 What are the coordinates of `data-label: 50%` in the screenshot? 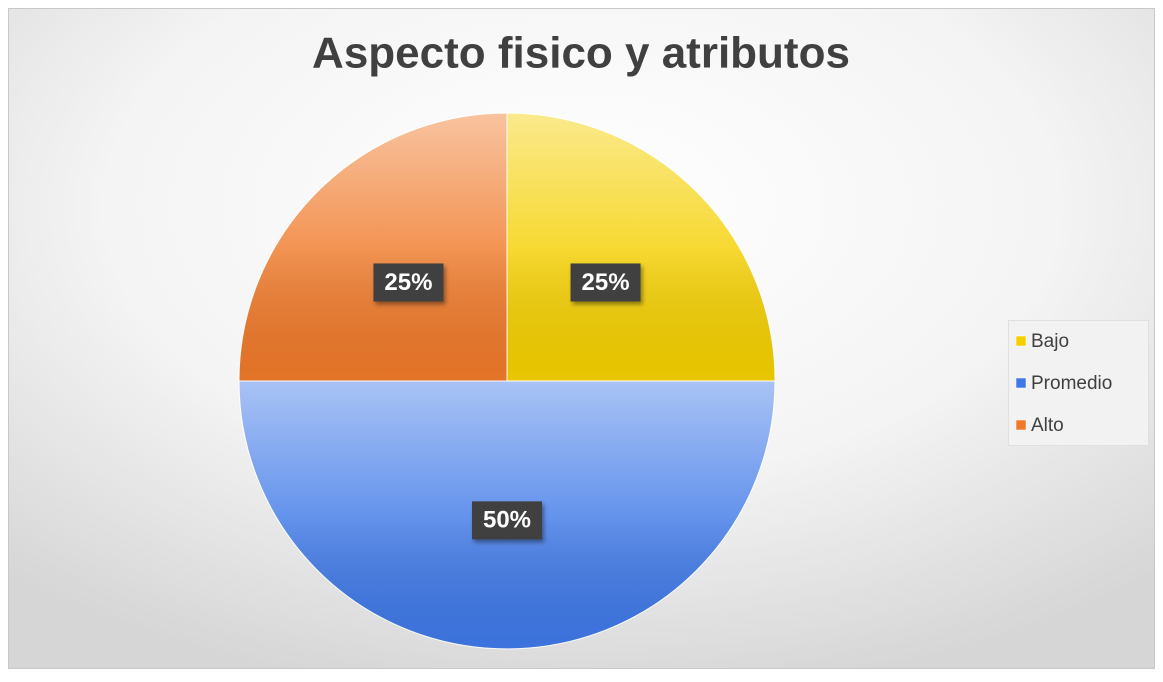 It's located at (507, 520).